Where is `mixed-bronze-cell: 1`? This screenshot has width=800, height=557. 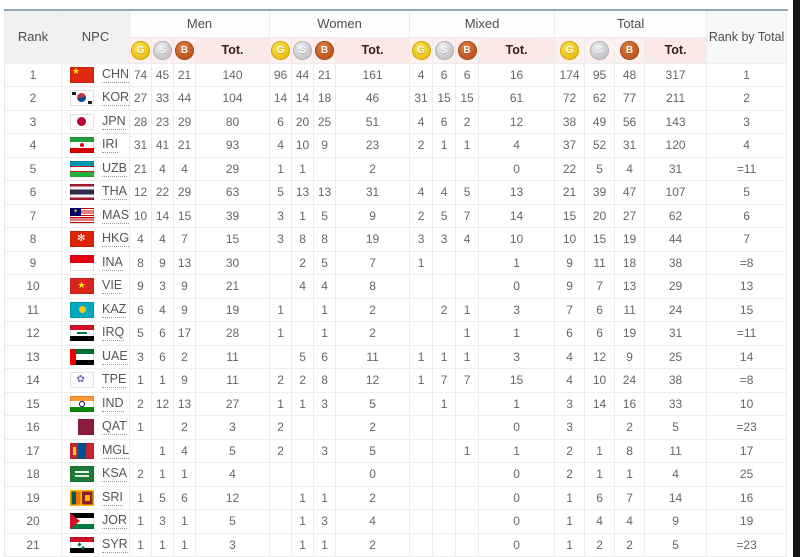 mixed-bronze-cell: 1 is located at coordinates (467, 357).